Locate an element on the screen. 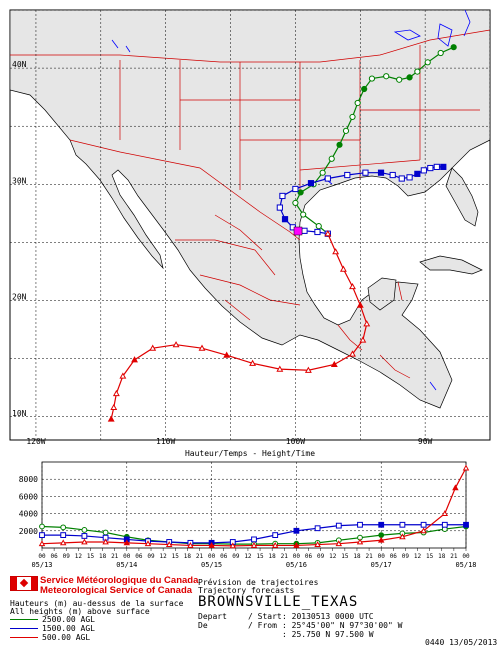 The image size is (500, 647). lon-label: 90W is located at coordinates (425, 441).